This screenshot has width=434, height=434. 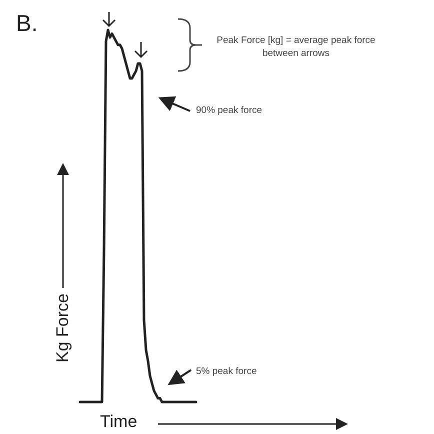 What do you see at coordinates (63, 328) in the screenshot?
I see `y-axis-title: Kg Force` at bounding box center [63, 328].